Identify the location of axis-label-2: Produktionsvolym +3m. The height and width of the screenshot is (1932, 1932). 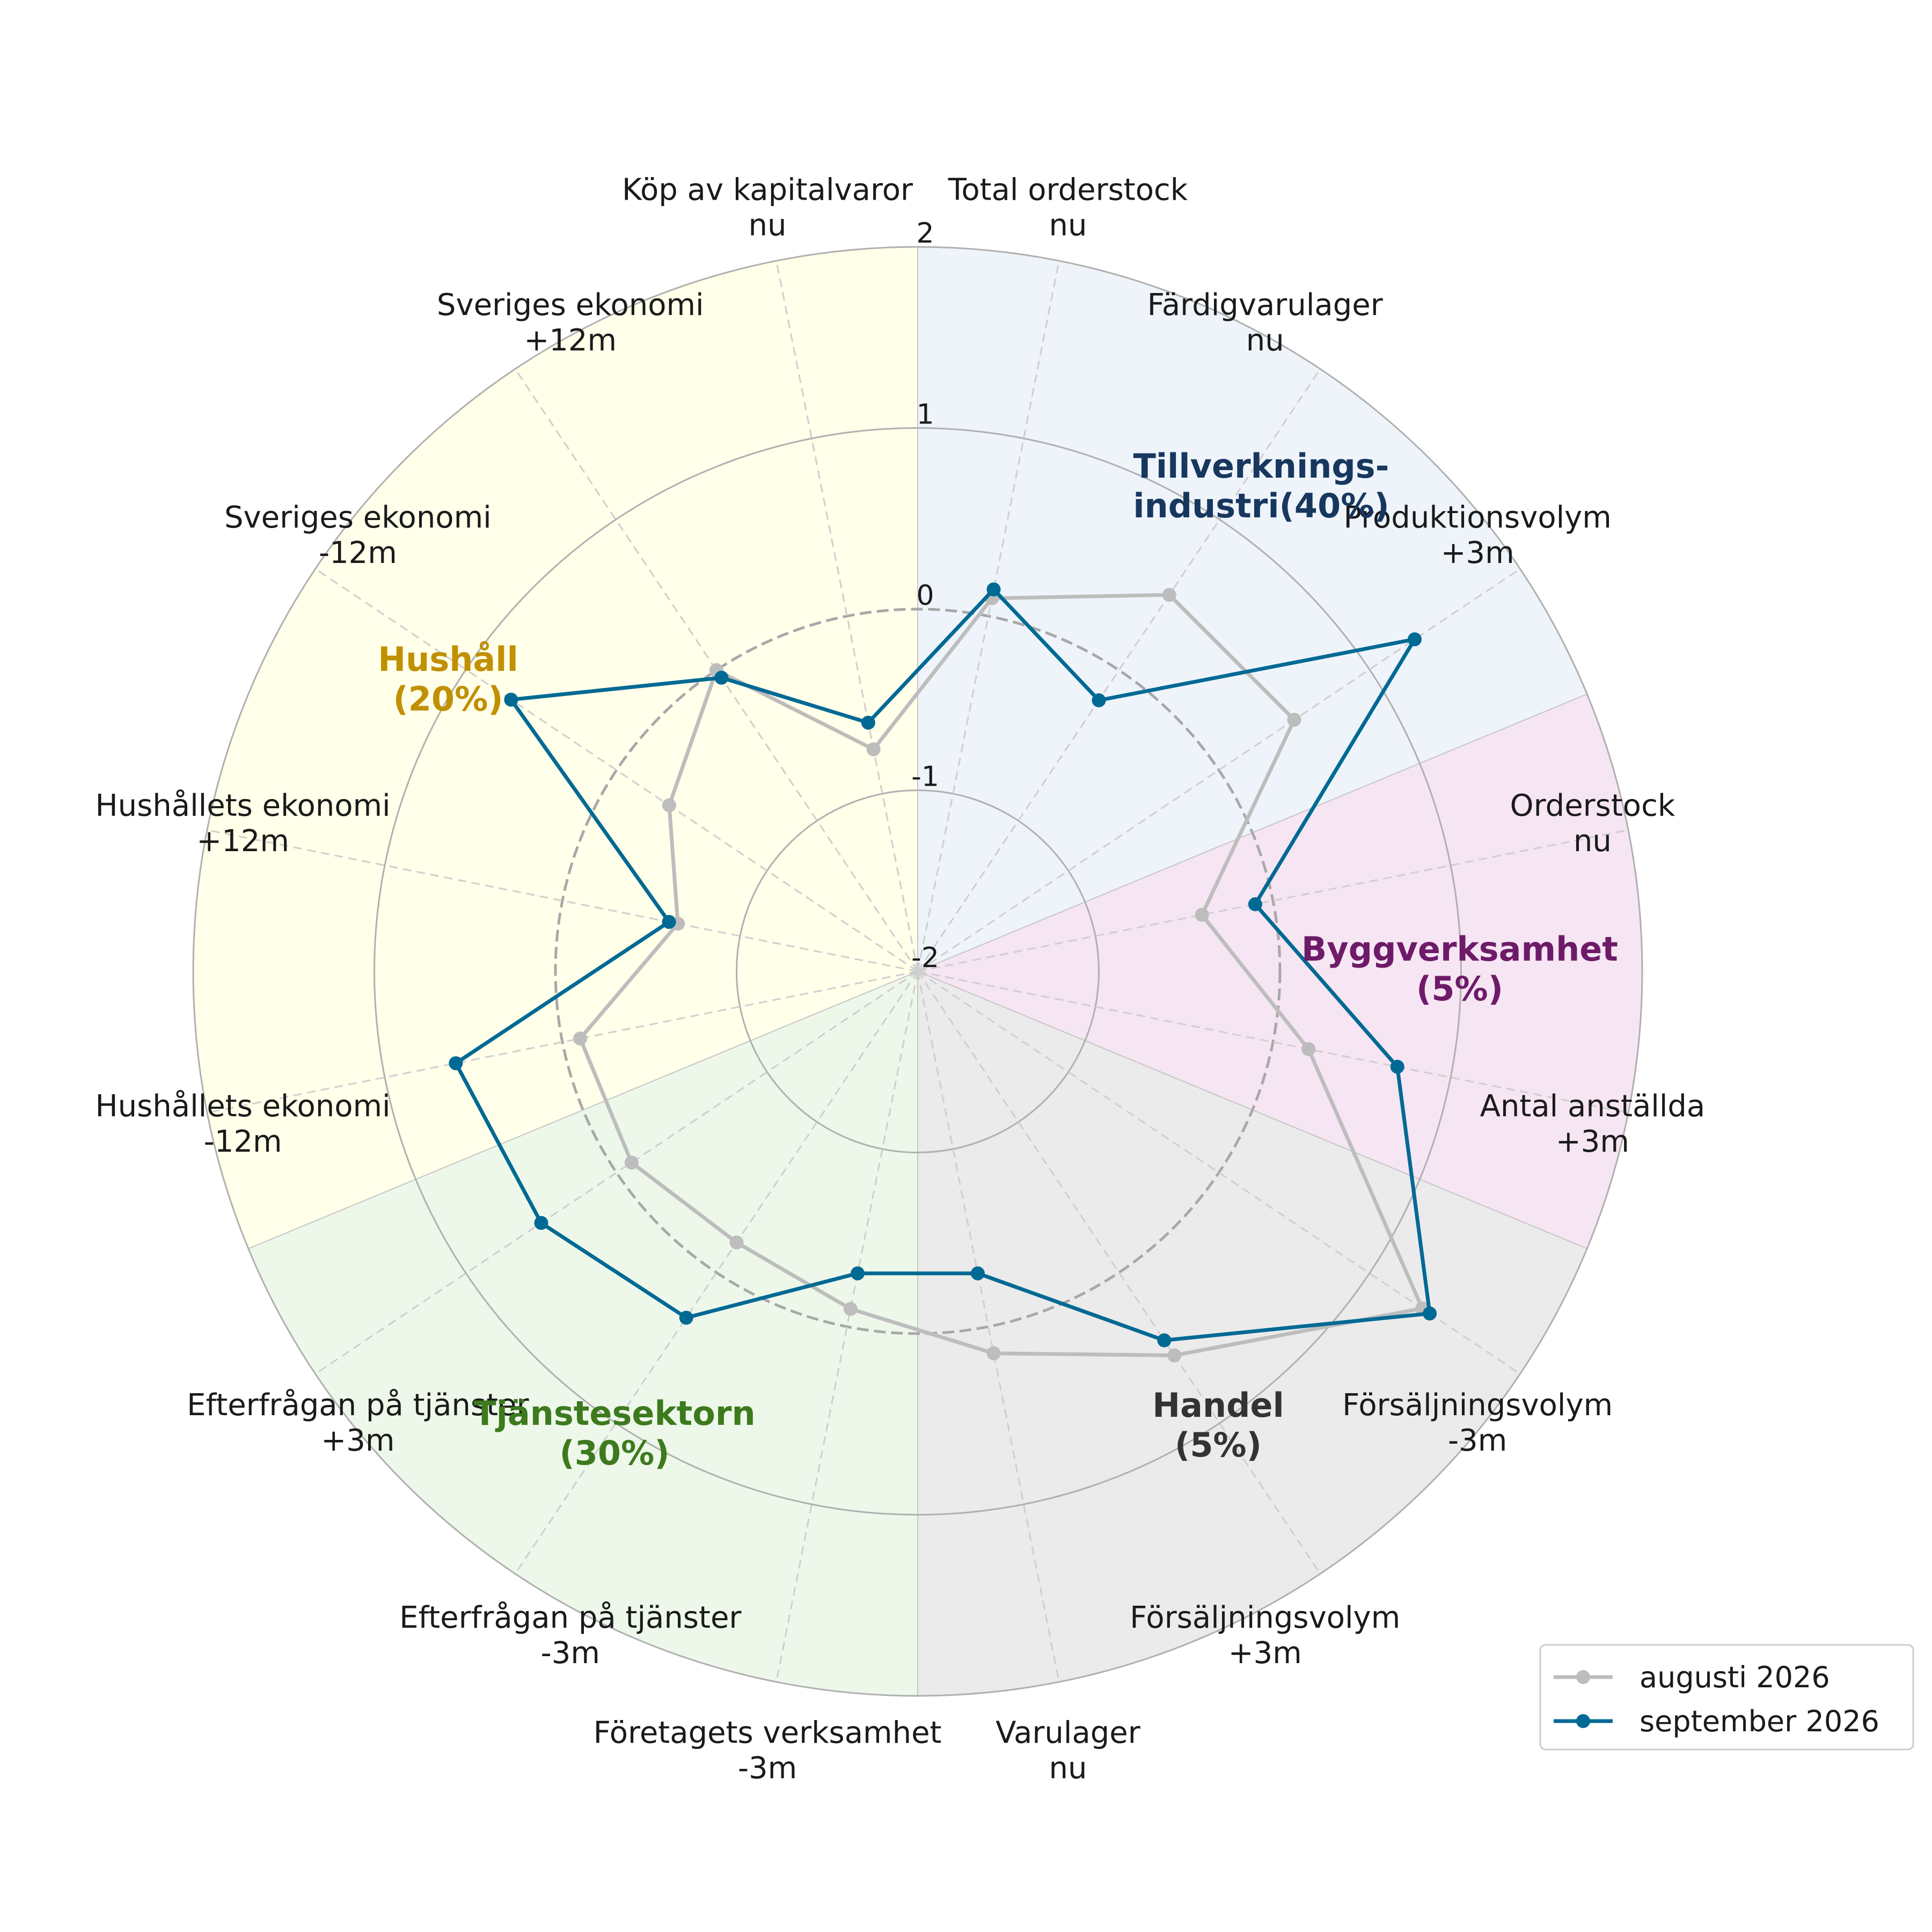
(1477, 535).